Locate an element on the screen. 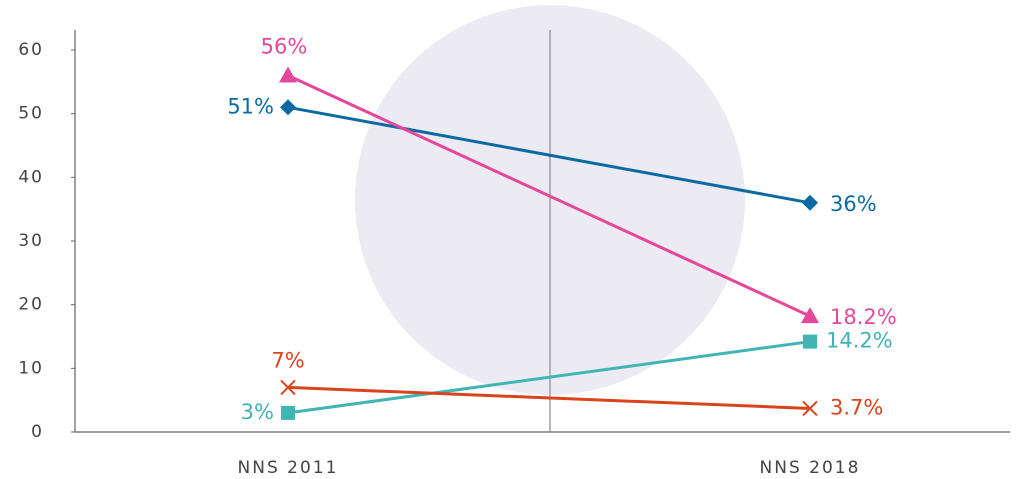  x-tick-label: NNS 2011 is located at coordinates (288, 468).